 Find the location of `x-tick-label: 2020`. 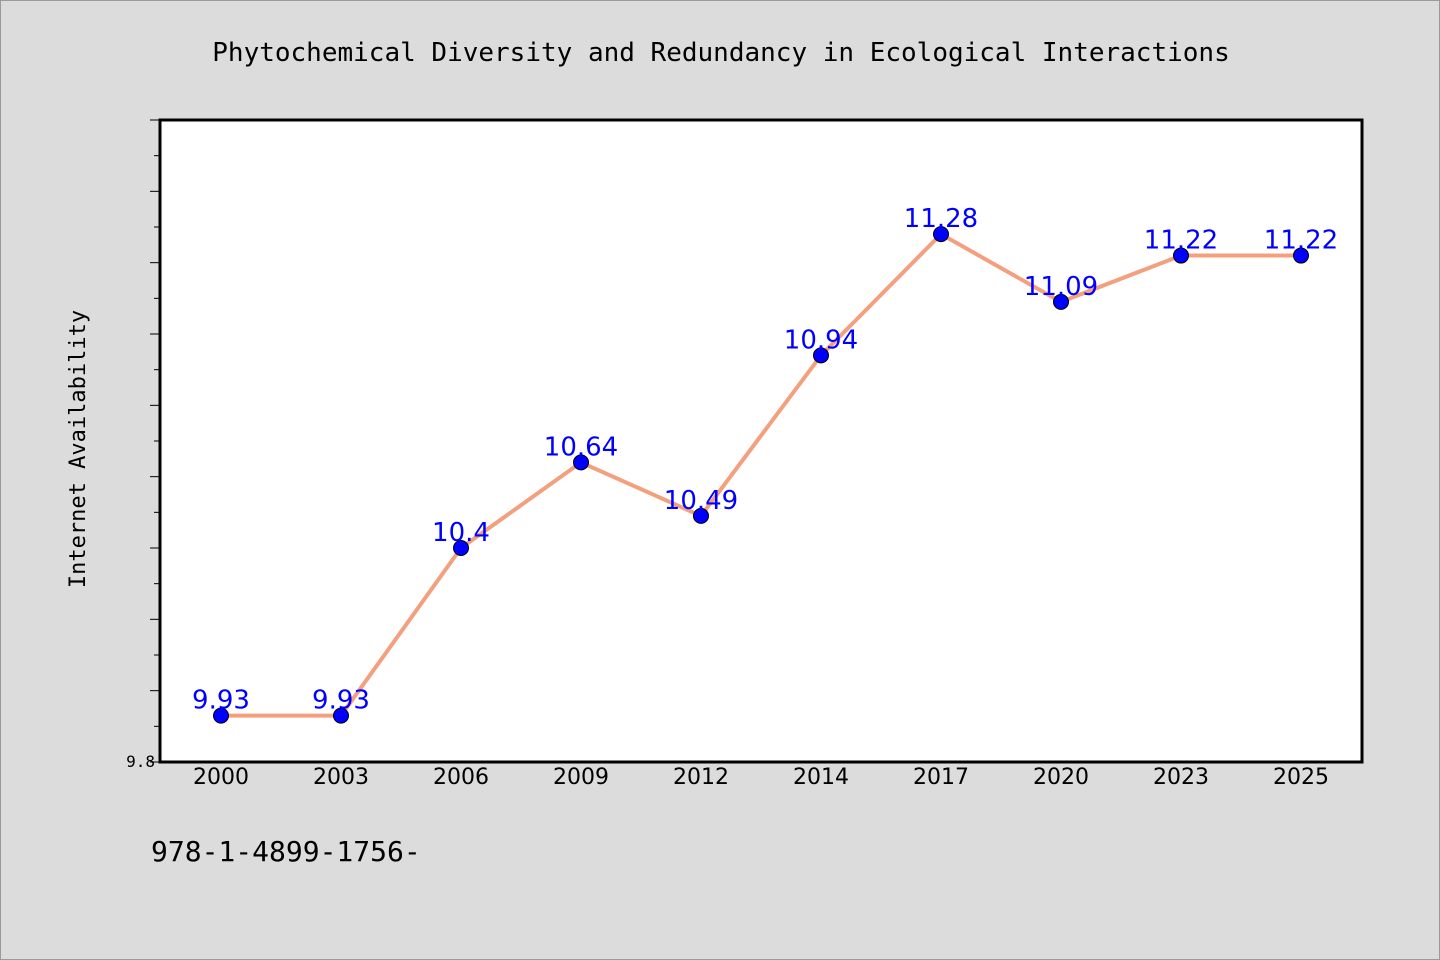

x-tick-label: 2020 is located at coordinates (1061, 777).